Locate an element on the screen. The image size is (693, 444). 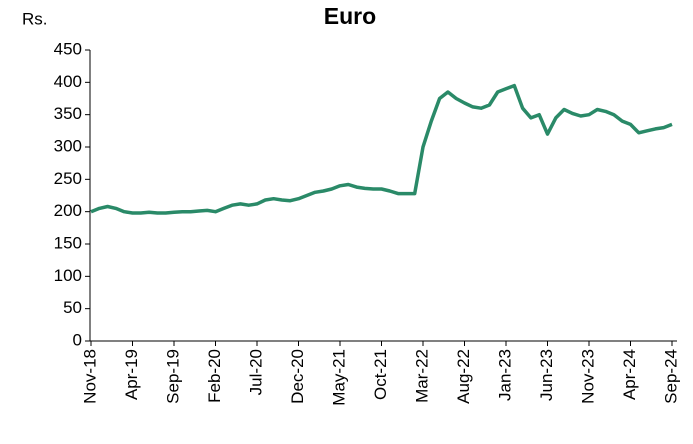
x-tick-label: Sep-24 is located at coordinates (670, 376).